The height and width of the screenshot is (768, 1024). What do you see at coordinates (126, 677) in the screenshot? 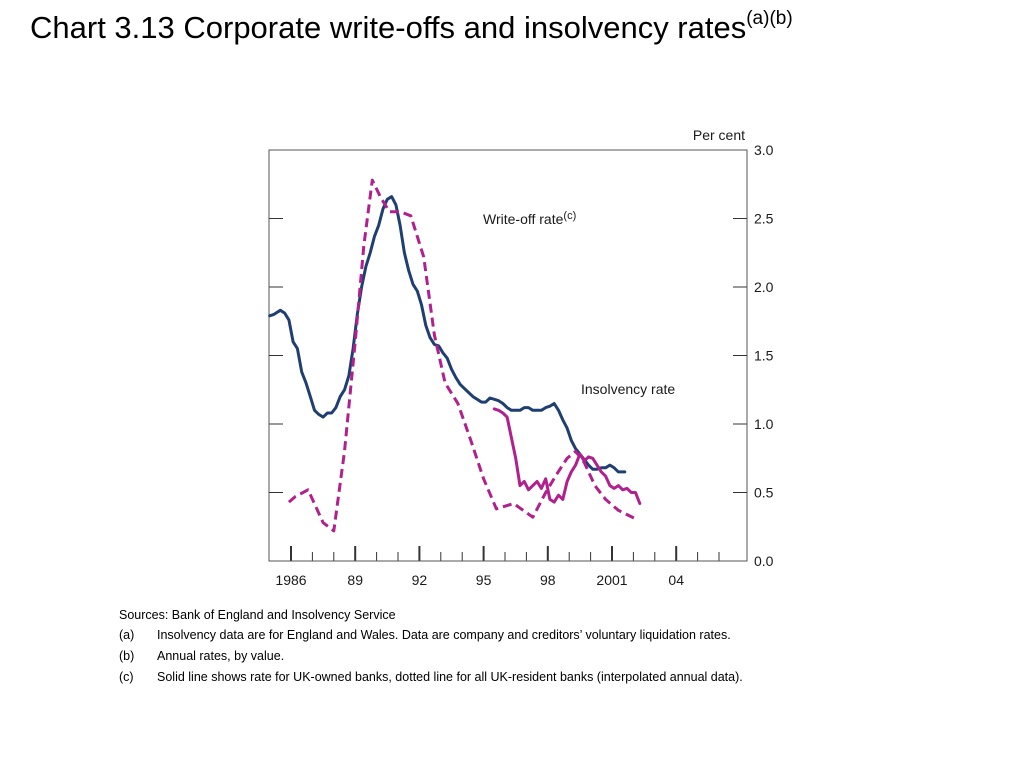
I see `footnote-c-label: (c)` at bounding box center [126, 677].